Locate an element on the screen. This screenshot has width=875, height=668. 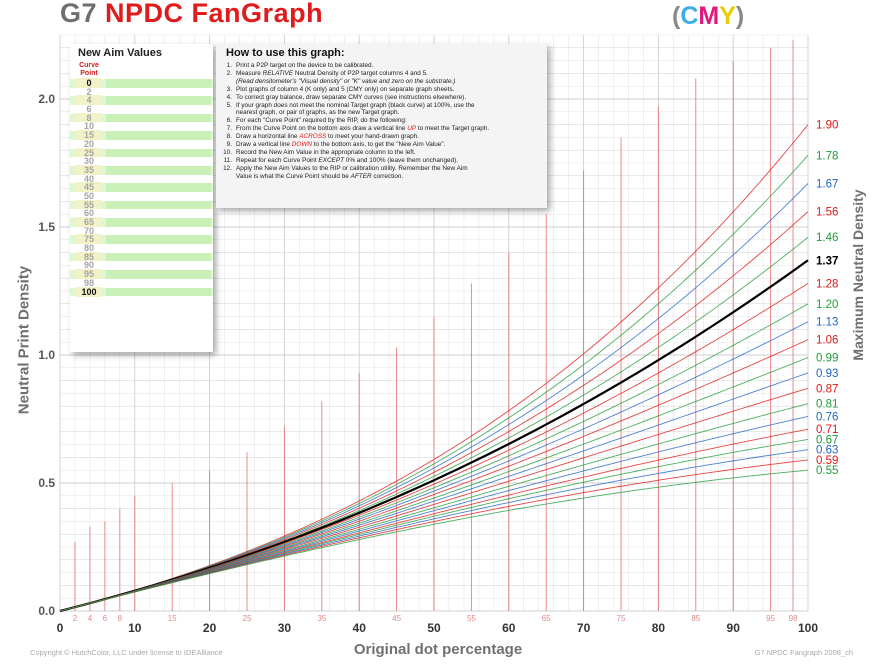
step-text: 0% and 100% (leave them unchanged). is located at coordinates (401, 160).